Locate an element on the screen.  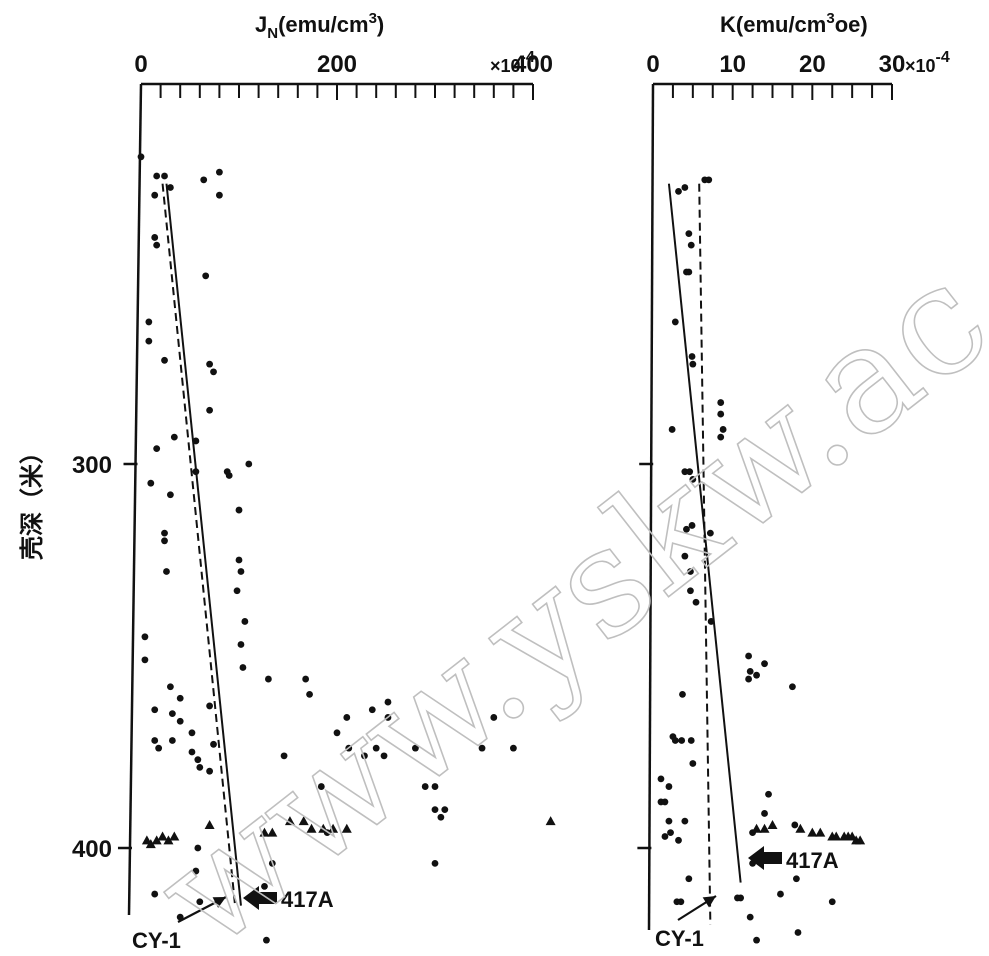
x-tick-label: 200 is located at coordinates (337, 64).